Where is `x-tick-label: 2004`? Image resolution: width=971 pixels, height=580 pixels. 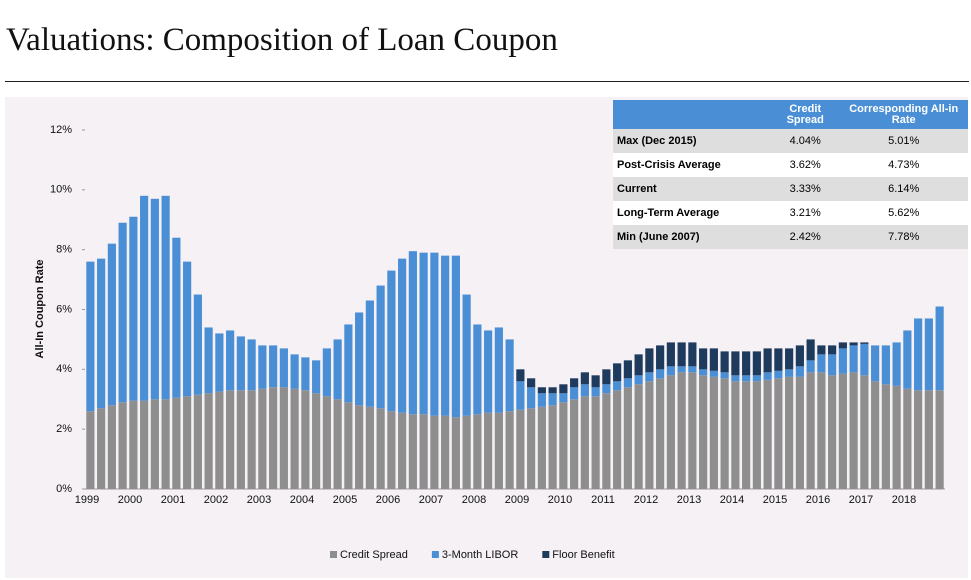 x-tick-label: 2004 is located at coordinates (302, 500).